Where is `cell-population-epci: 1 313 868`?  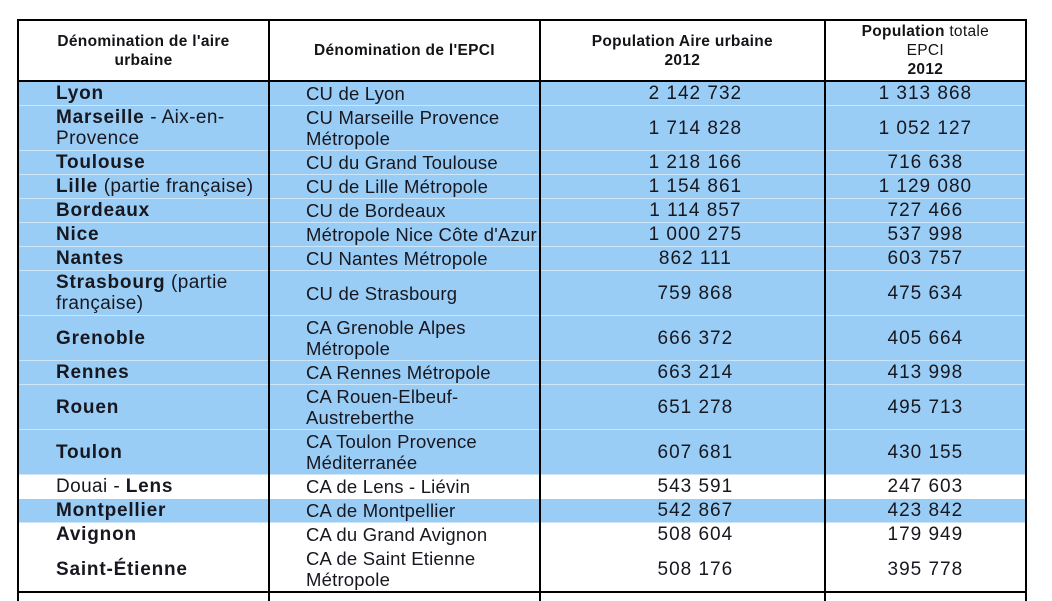 cell-population-epci: 1 313 868 is located at coordinates (925, 93).